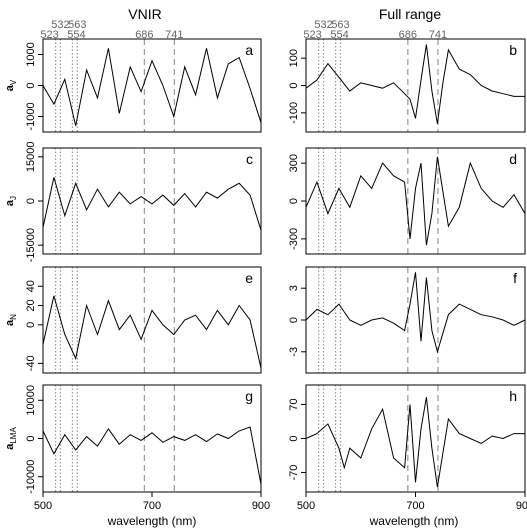  I want to click on panel-h: -70 0 70 500 700 900 h, so click(407, 448).